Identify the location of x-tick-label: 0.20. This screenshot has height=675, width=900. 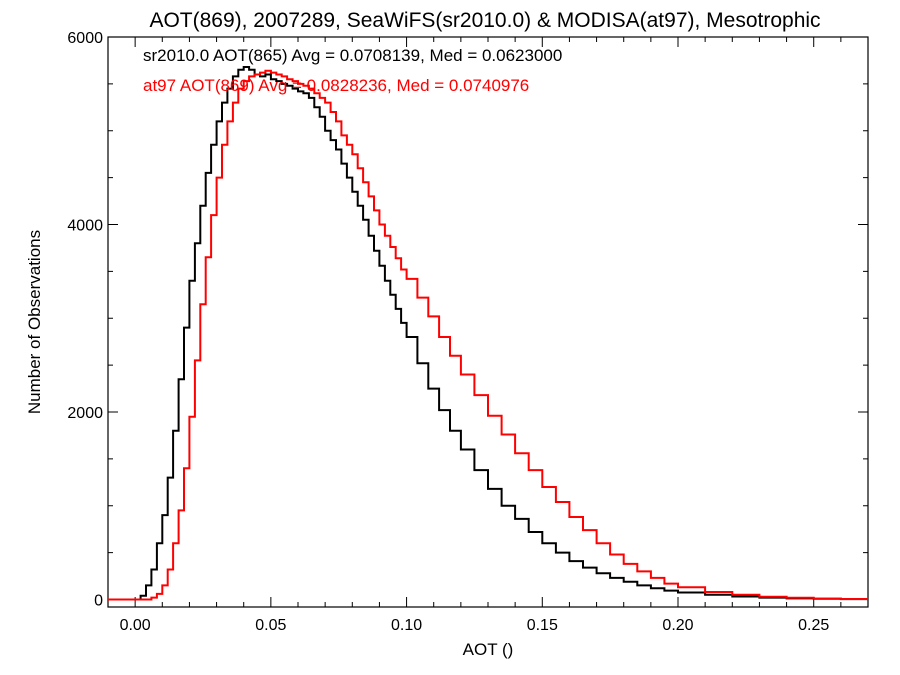
(677, 625).